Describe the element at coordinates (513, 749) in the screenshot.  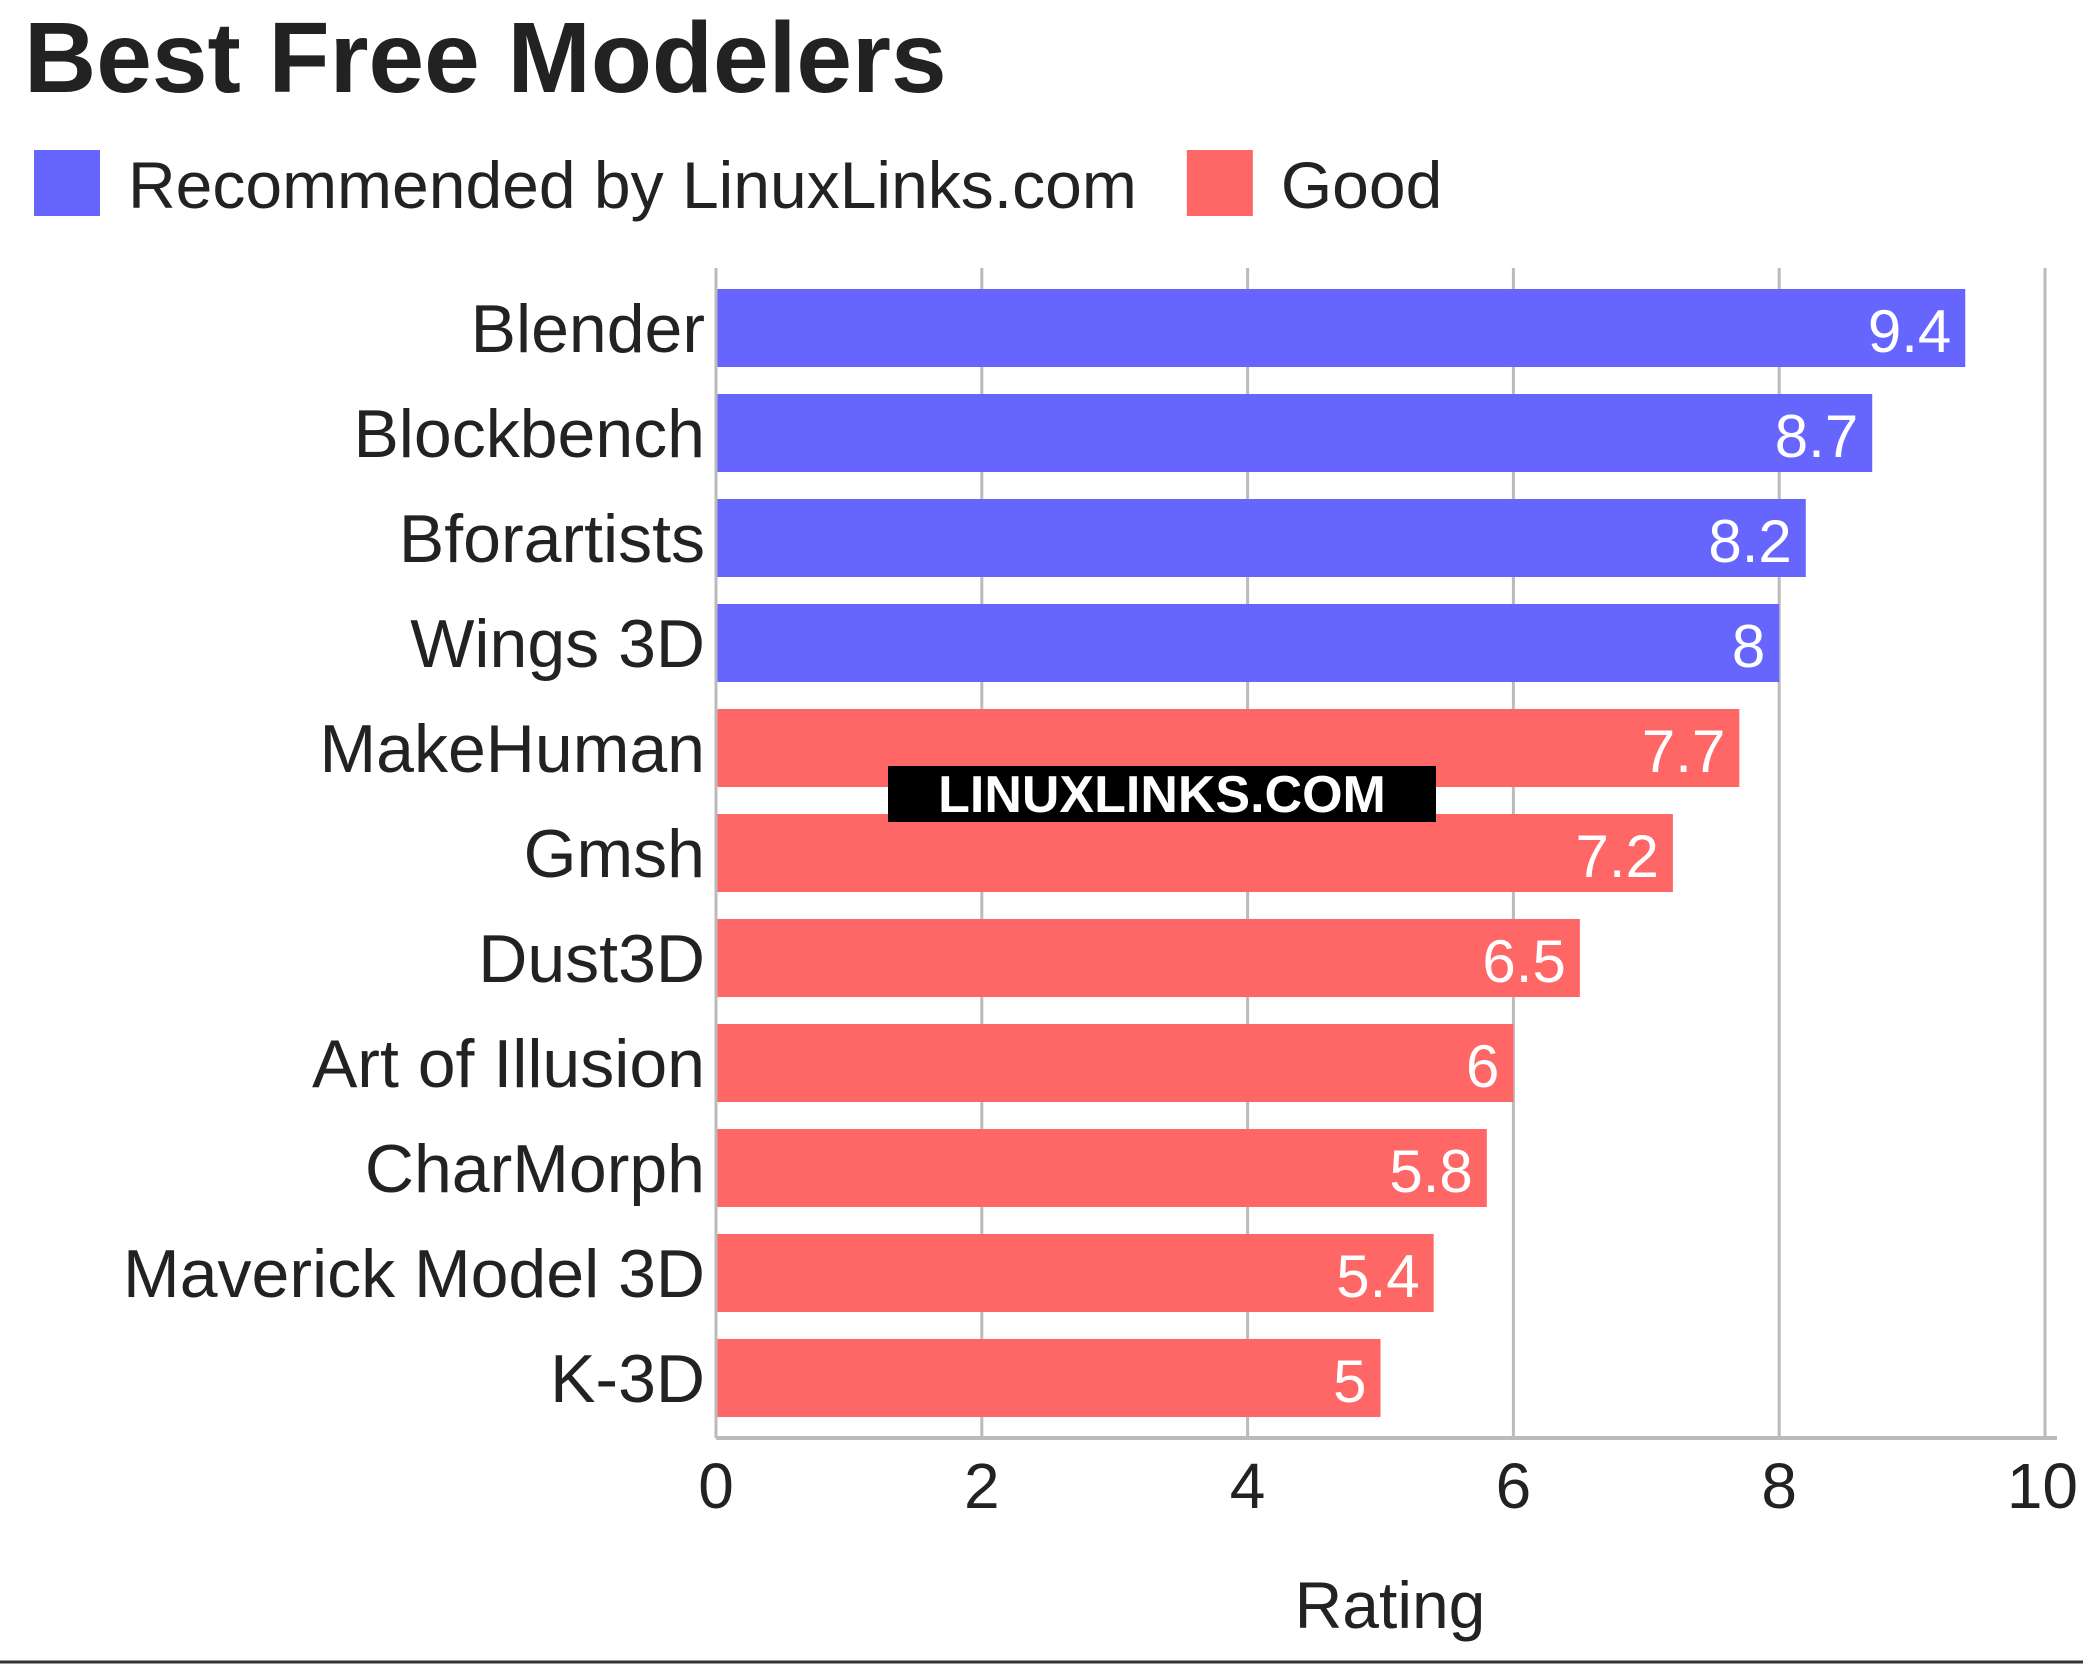
I see `category-label-4: MakeHuman` at that location.